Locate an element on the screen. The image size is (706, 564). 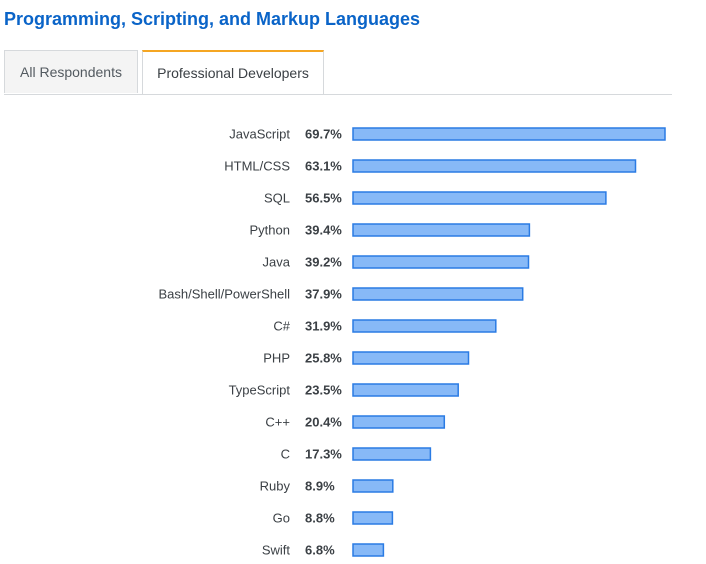
bar-row: Ruby 8.9% is located at coordinates (327, 486).